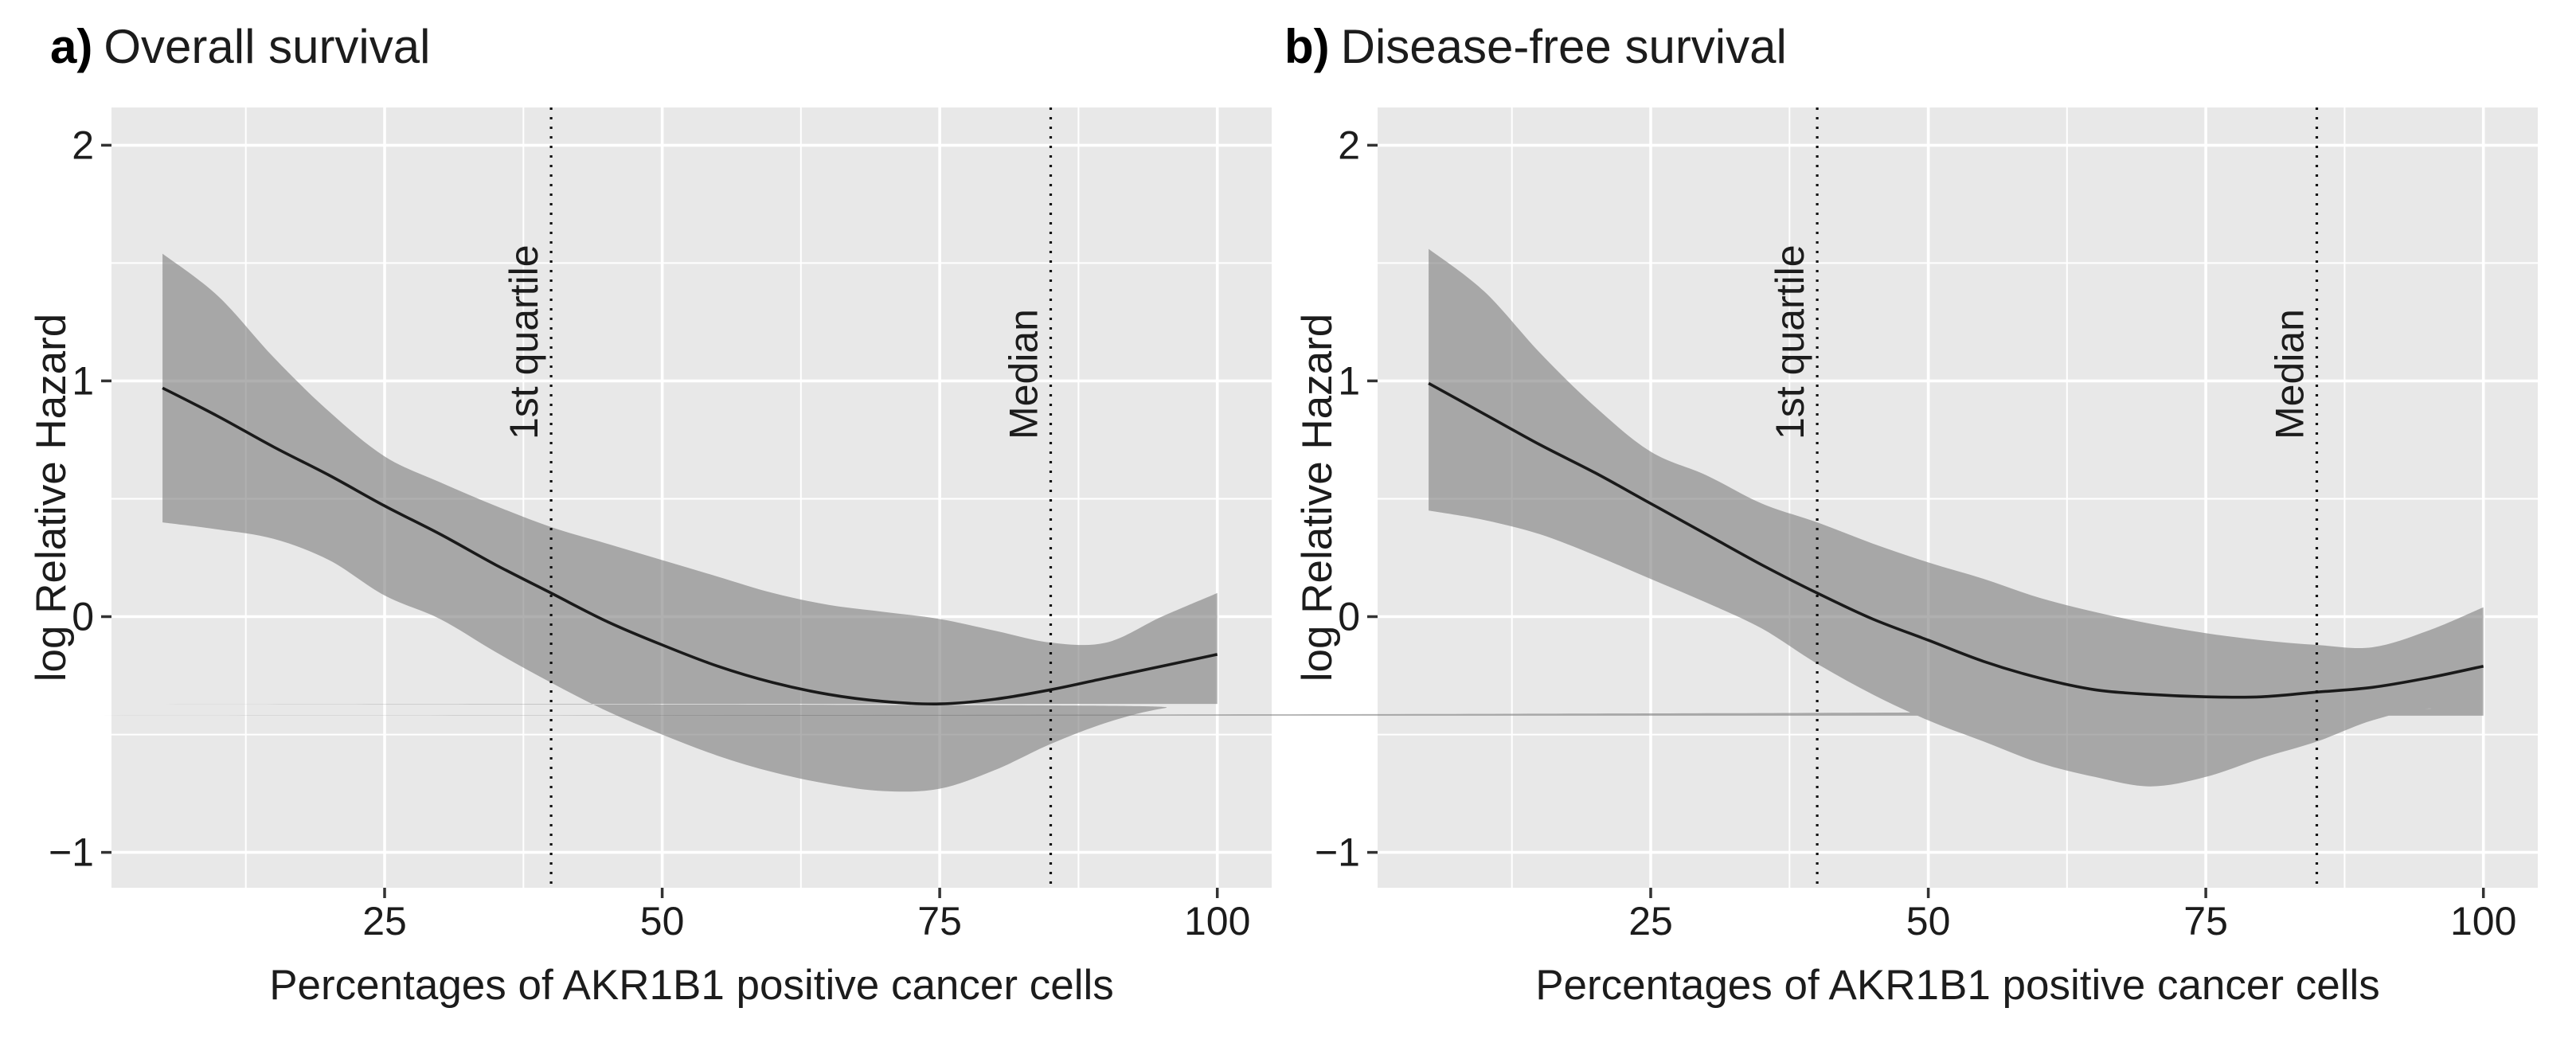  I want to click on panel-b-title: b) Disease-free survival, so click(1535, 47).